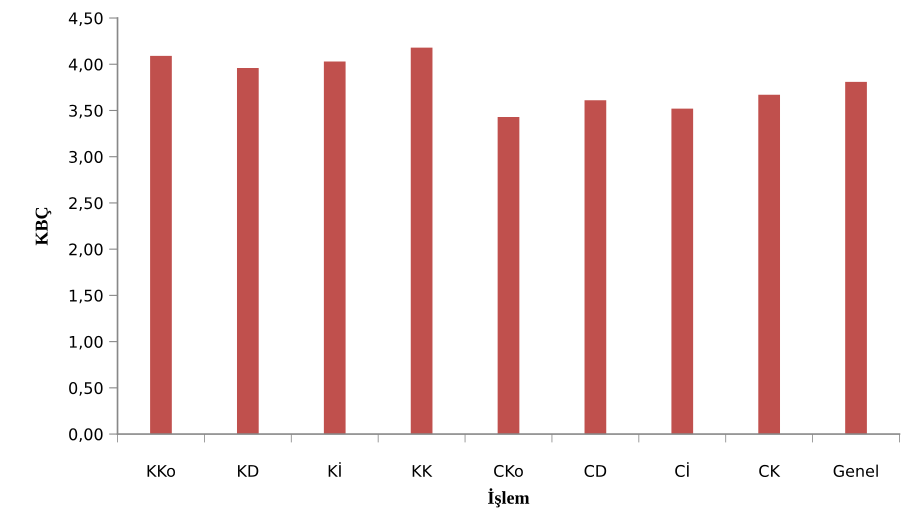 The image size is (904, 530). What do you see at coordinates (422, 471) in the screenshot?
I see `x-tick-label: KK` at bounding box center [422, 471].